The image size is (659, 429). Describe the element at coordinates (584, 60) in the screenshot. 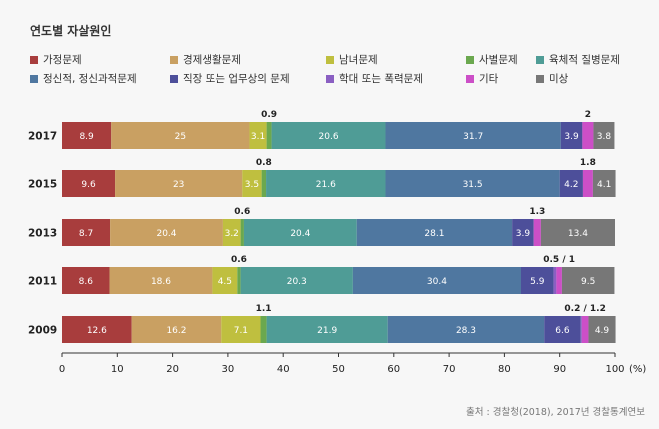

I see `legend-label: 육체적 질병문제` at that location.